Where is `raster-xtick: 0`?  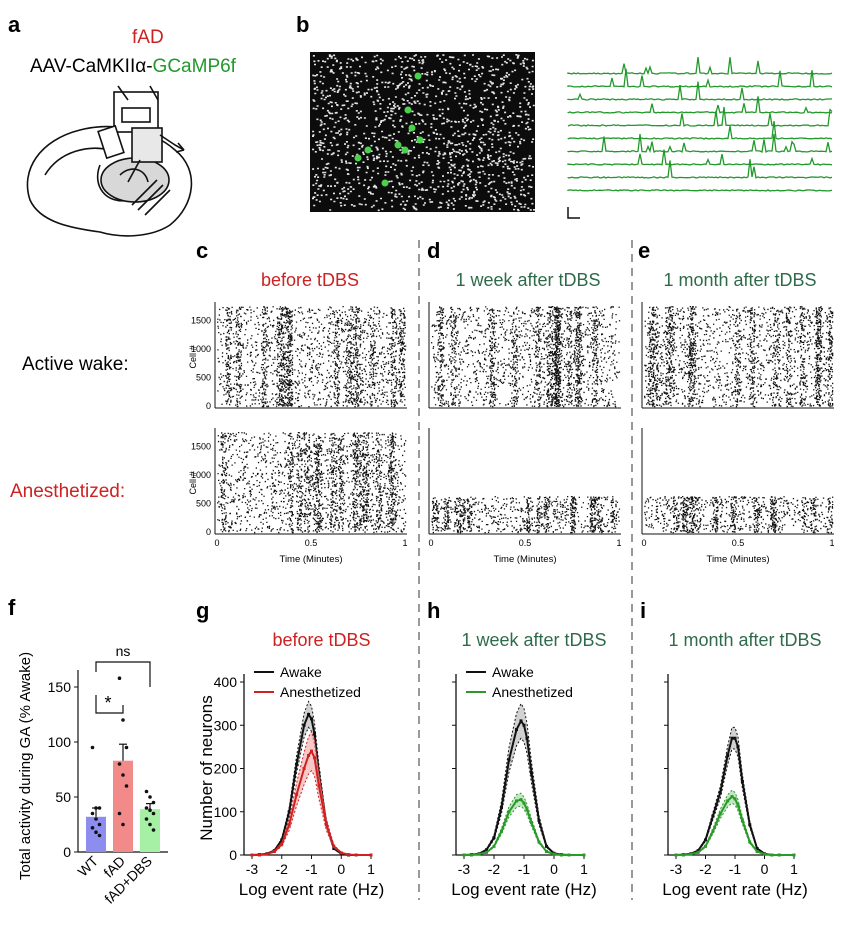
raster-xtick: 0 is located at coordinates (643, 543).